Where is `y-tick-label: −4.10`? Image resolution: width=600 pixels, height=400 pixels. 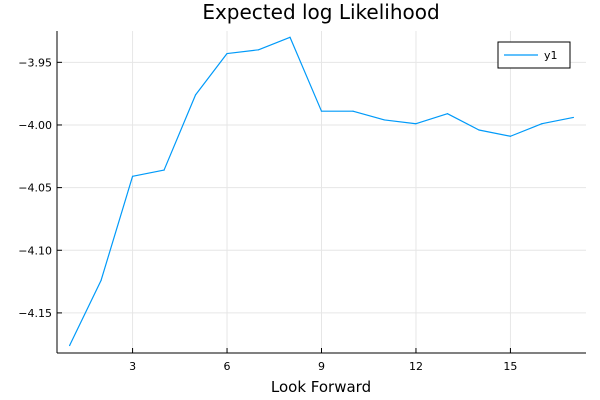 y-tick-label: −4.10 is located at coordinates (35, 250).